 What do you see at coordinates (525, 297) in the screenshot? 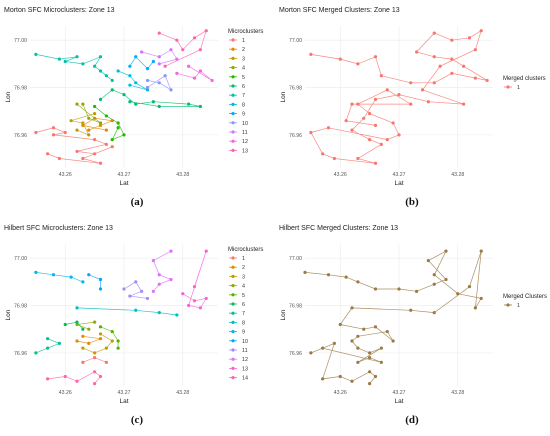
I see `legend-title: Merged Clusters` at bounding box center [525, 297].